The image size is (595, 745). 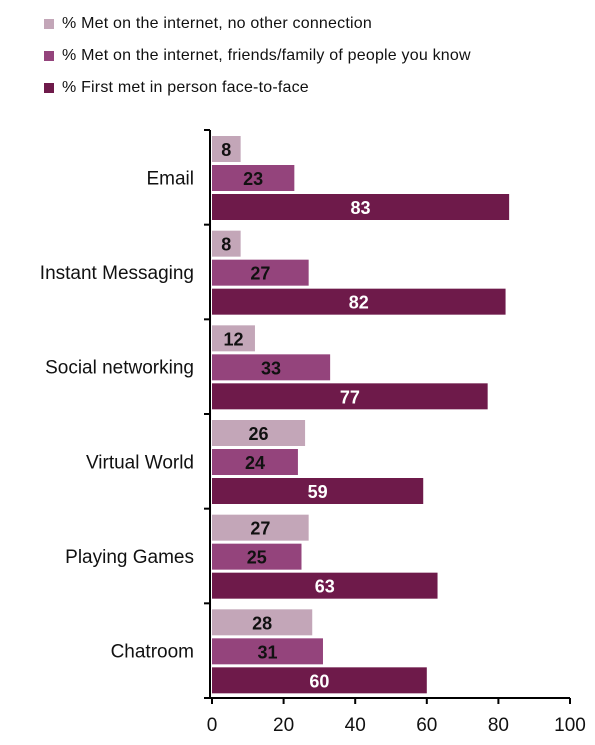 I want to click on data-label-virtual-world-series-2: 24, so click(x=255, y=463).